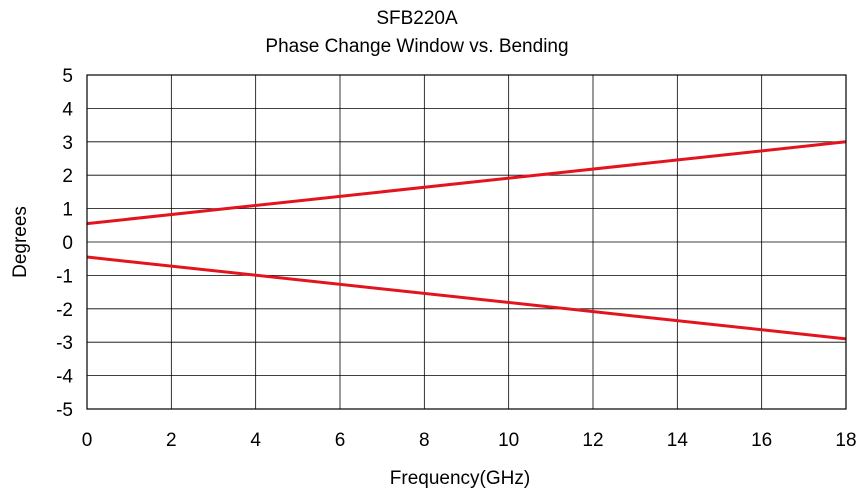 The height and width of the screenshot is (489, 860). What do you see at coordinates (64, 276) in the screenshot?
I see `y-tick-label: -1` at bounding box center [64, 276].